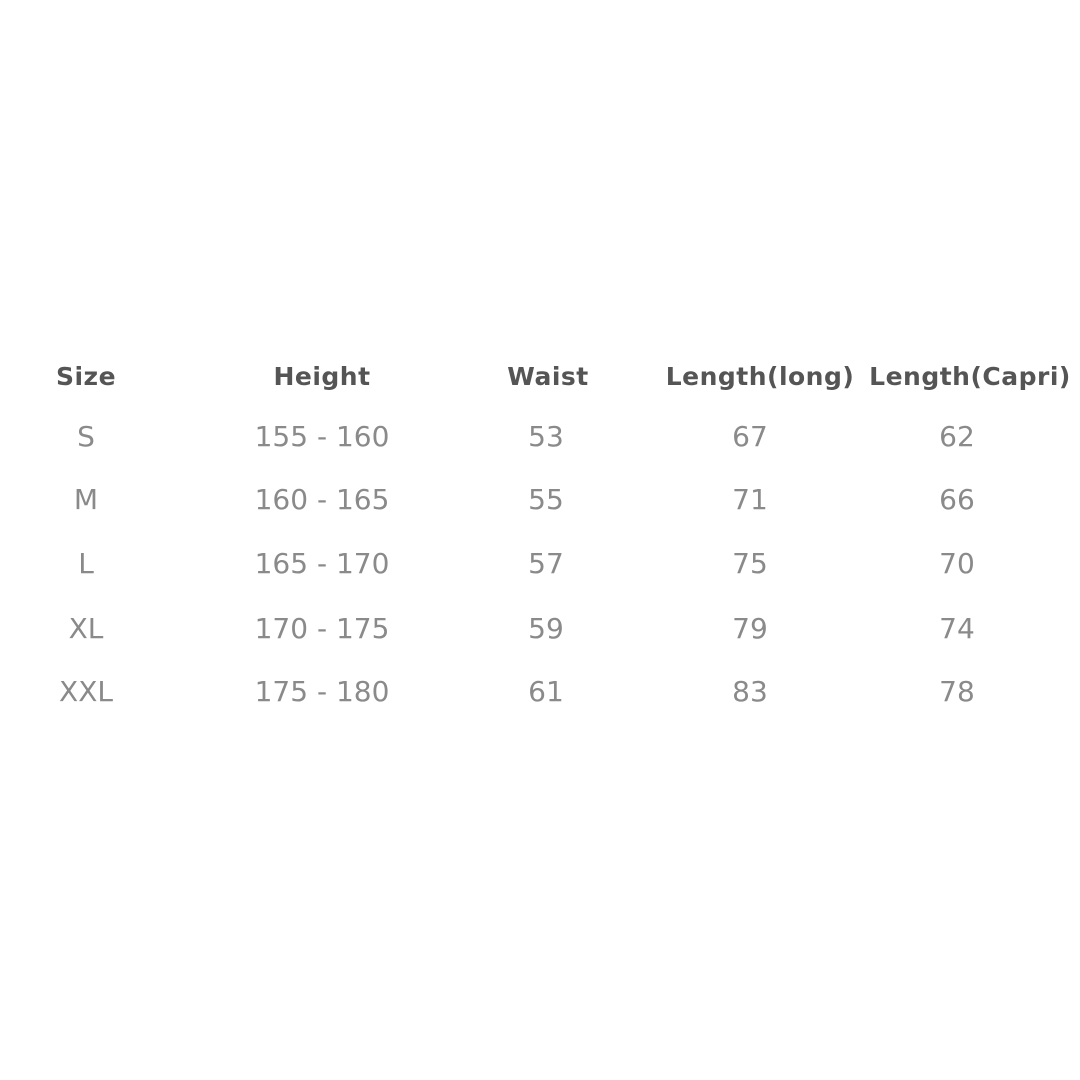 This screenshot has width=1080, height=1080. Describe the element at coordinates (86, 628) in the screenshot. I see `cell-size: XL` at that location.